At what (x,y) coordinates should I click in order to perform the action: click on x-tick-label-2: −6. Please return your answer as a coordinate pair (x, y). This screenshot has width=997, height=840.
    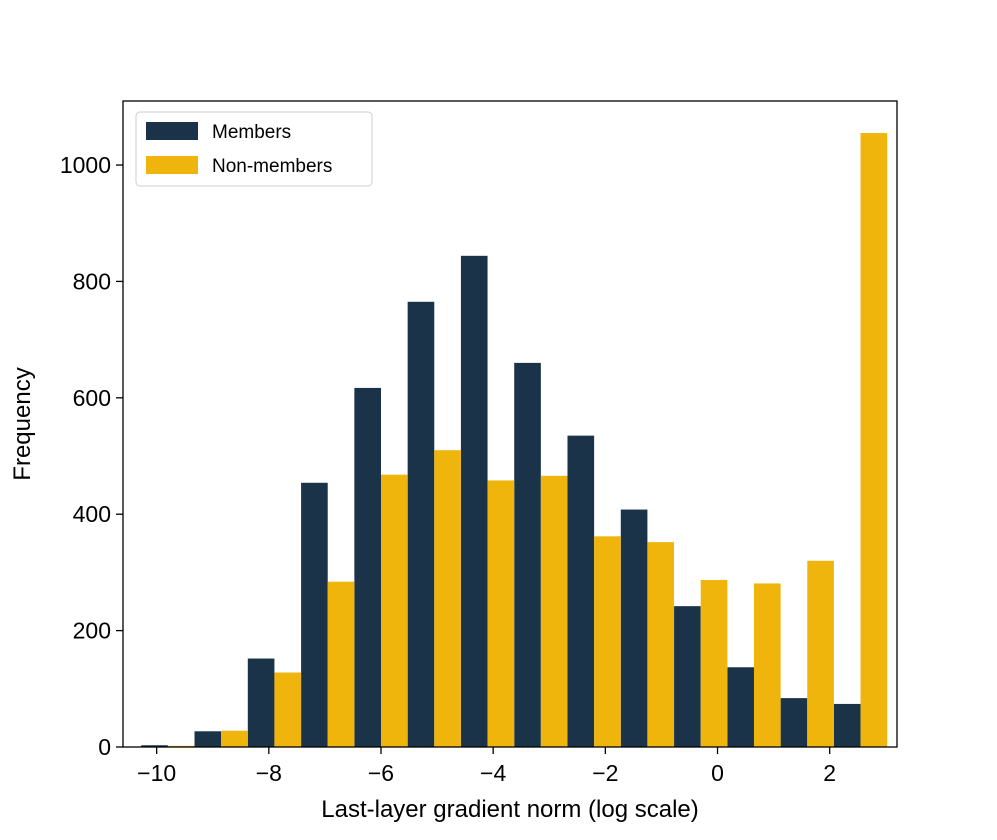
    Looking at the image, I should click on (381, 773).